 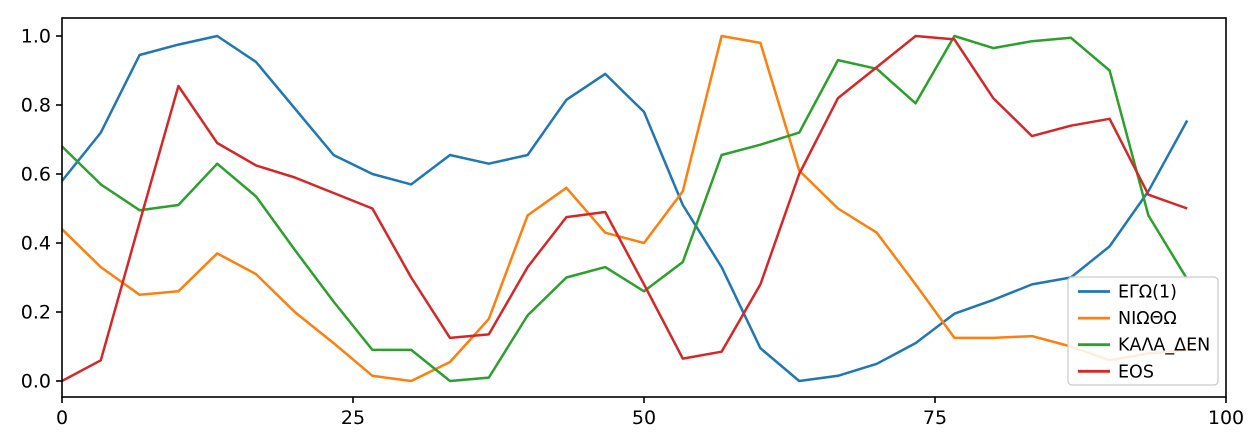 I want to click on x-tick-label: 75, so click(x=935, y=418).